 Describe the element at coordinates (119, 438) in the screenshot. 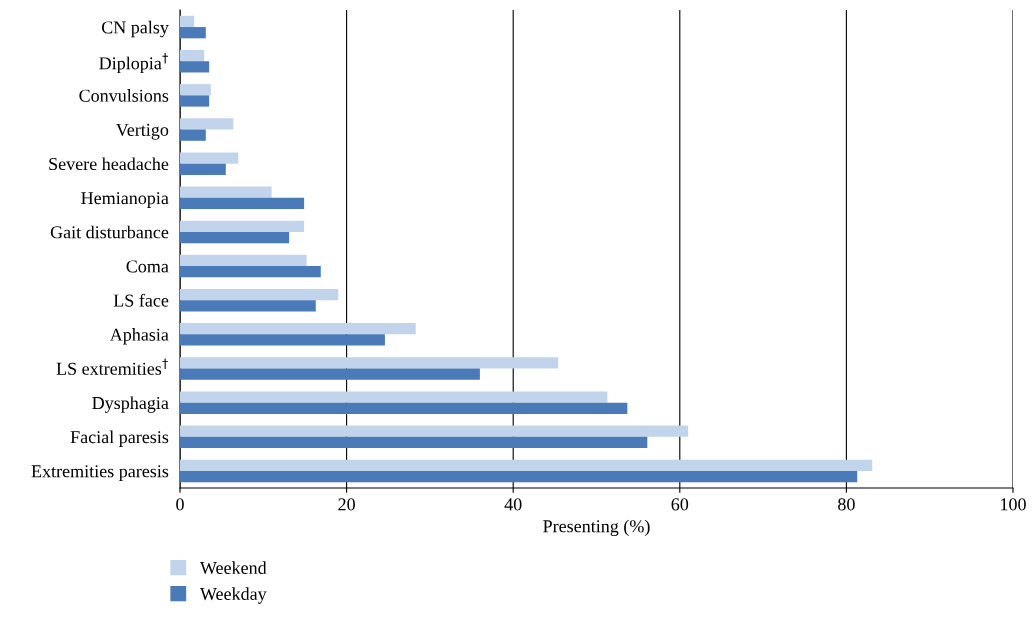

I see `y-tick-label: Facial paresis` at that location.